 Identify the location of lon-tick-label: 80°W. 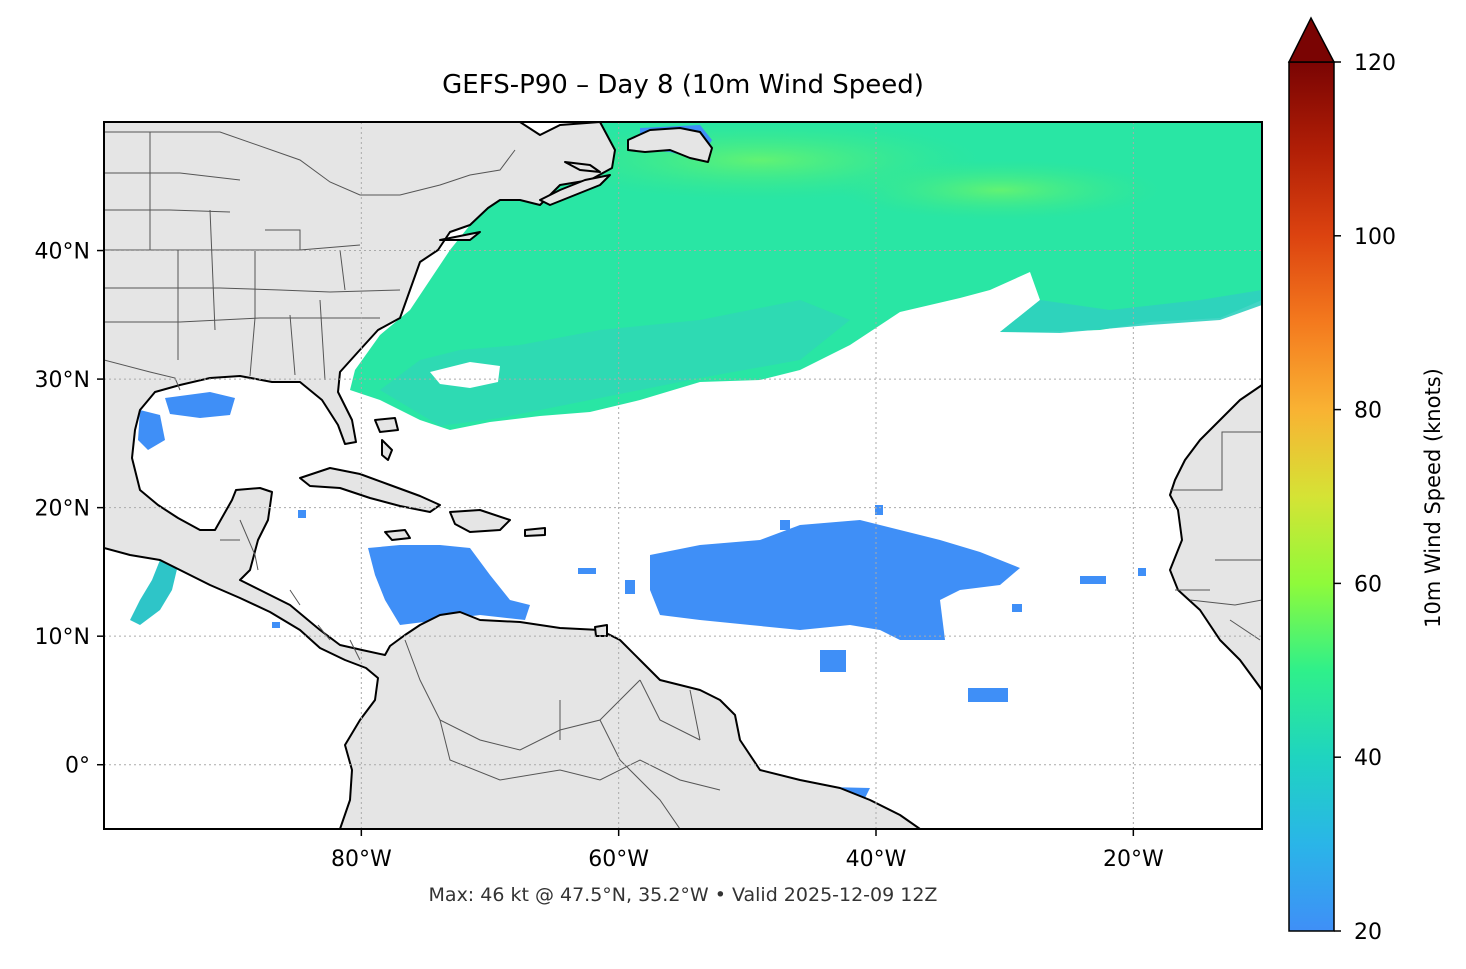
(361, 859).